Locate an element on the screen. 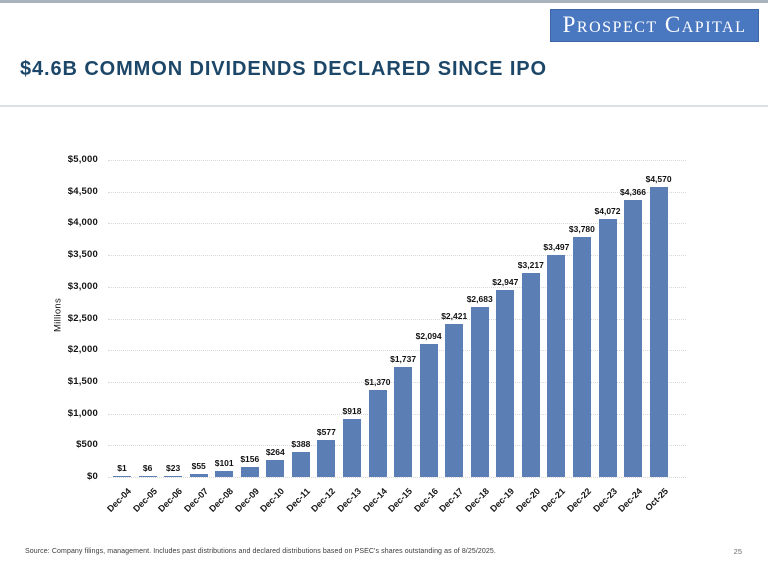 The height and width of the screenshot is (571, 768). bar-value-label: $1 is located at coordinates (122, 468).